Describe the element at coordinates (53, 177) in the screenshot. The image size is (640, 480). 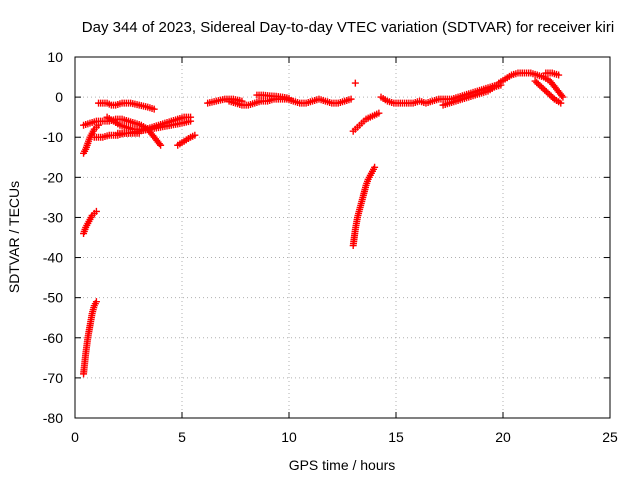
I see `y-tick-label: -20` at that location.